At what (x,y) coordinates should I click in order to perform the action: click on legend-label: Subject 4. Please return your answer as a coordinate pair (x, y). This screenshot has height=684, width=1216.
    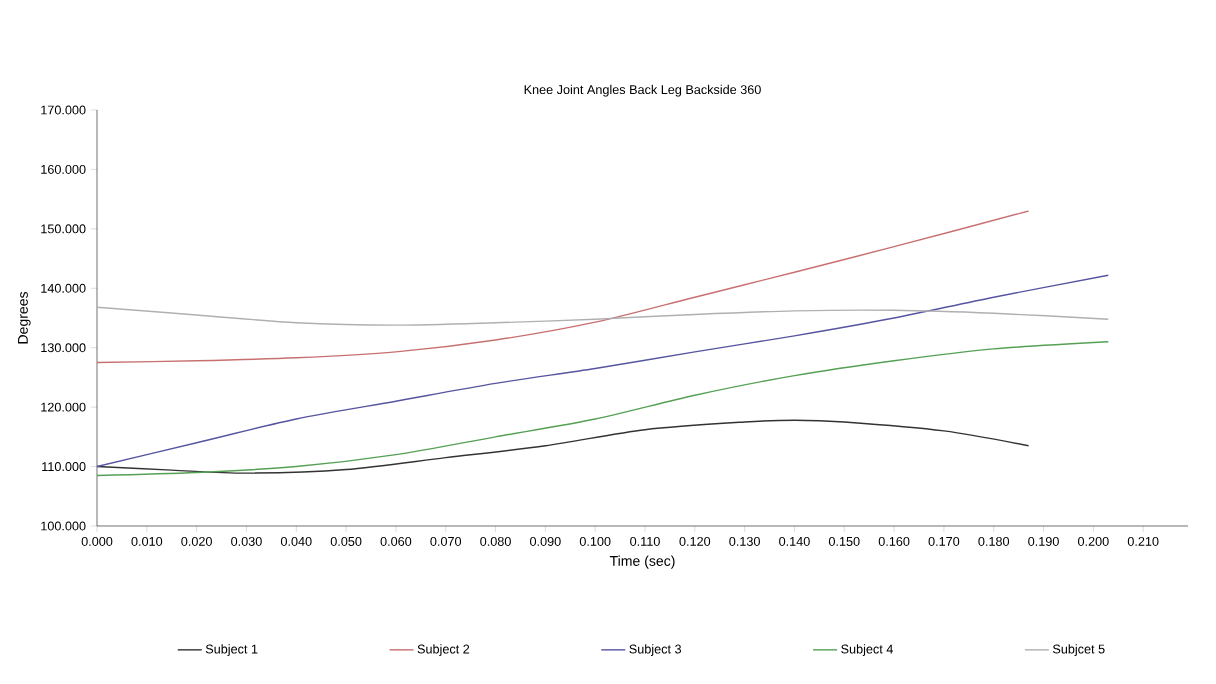
    Looking at the image, I should click on (867, 650).